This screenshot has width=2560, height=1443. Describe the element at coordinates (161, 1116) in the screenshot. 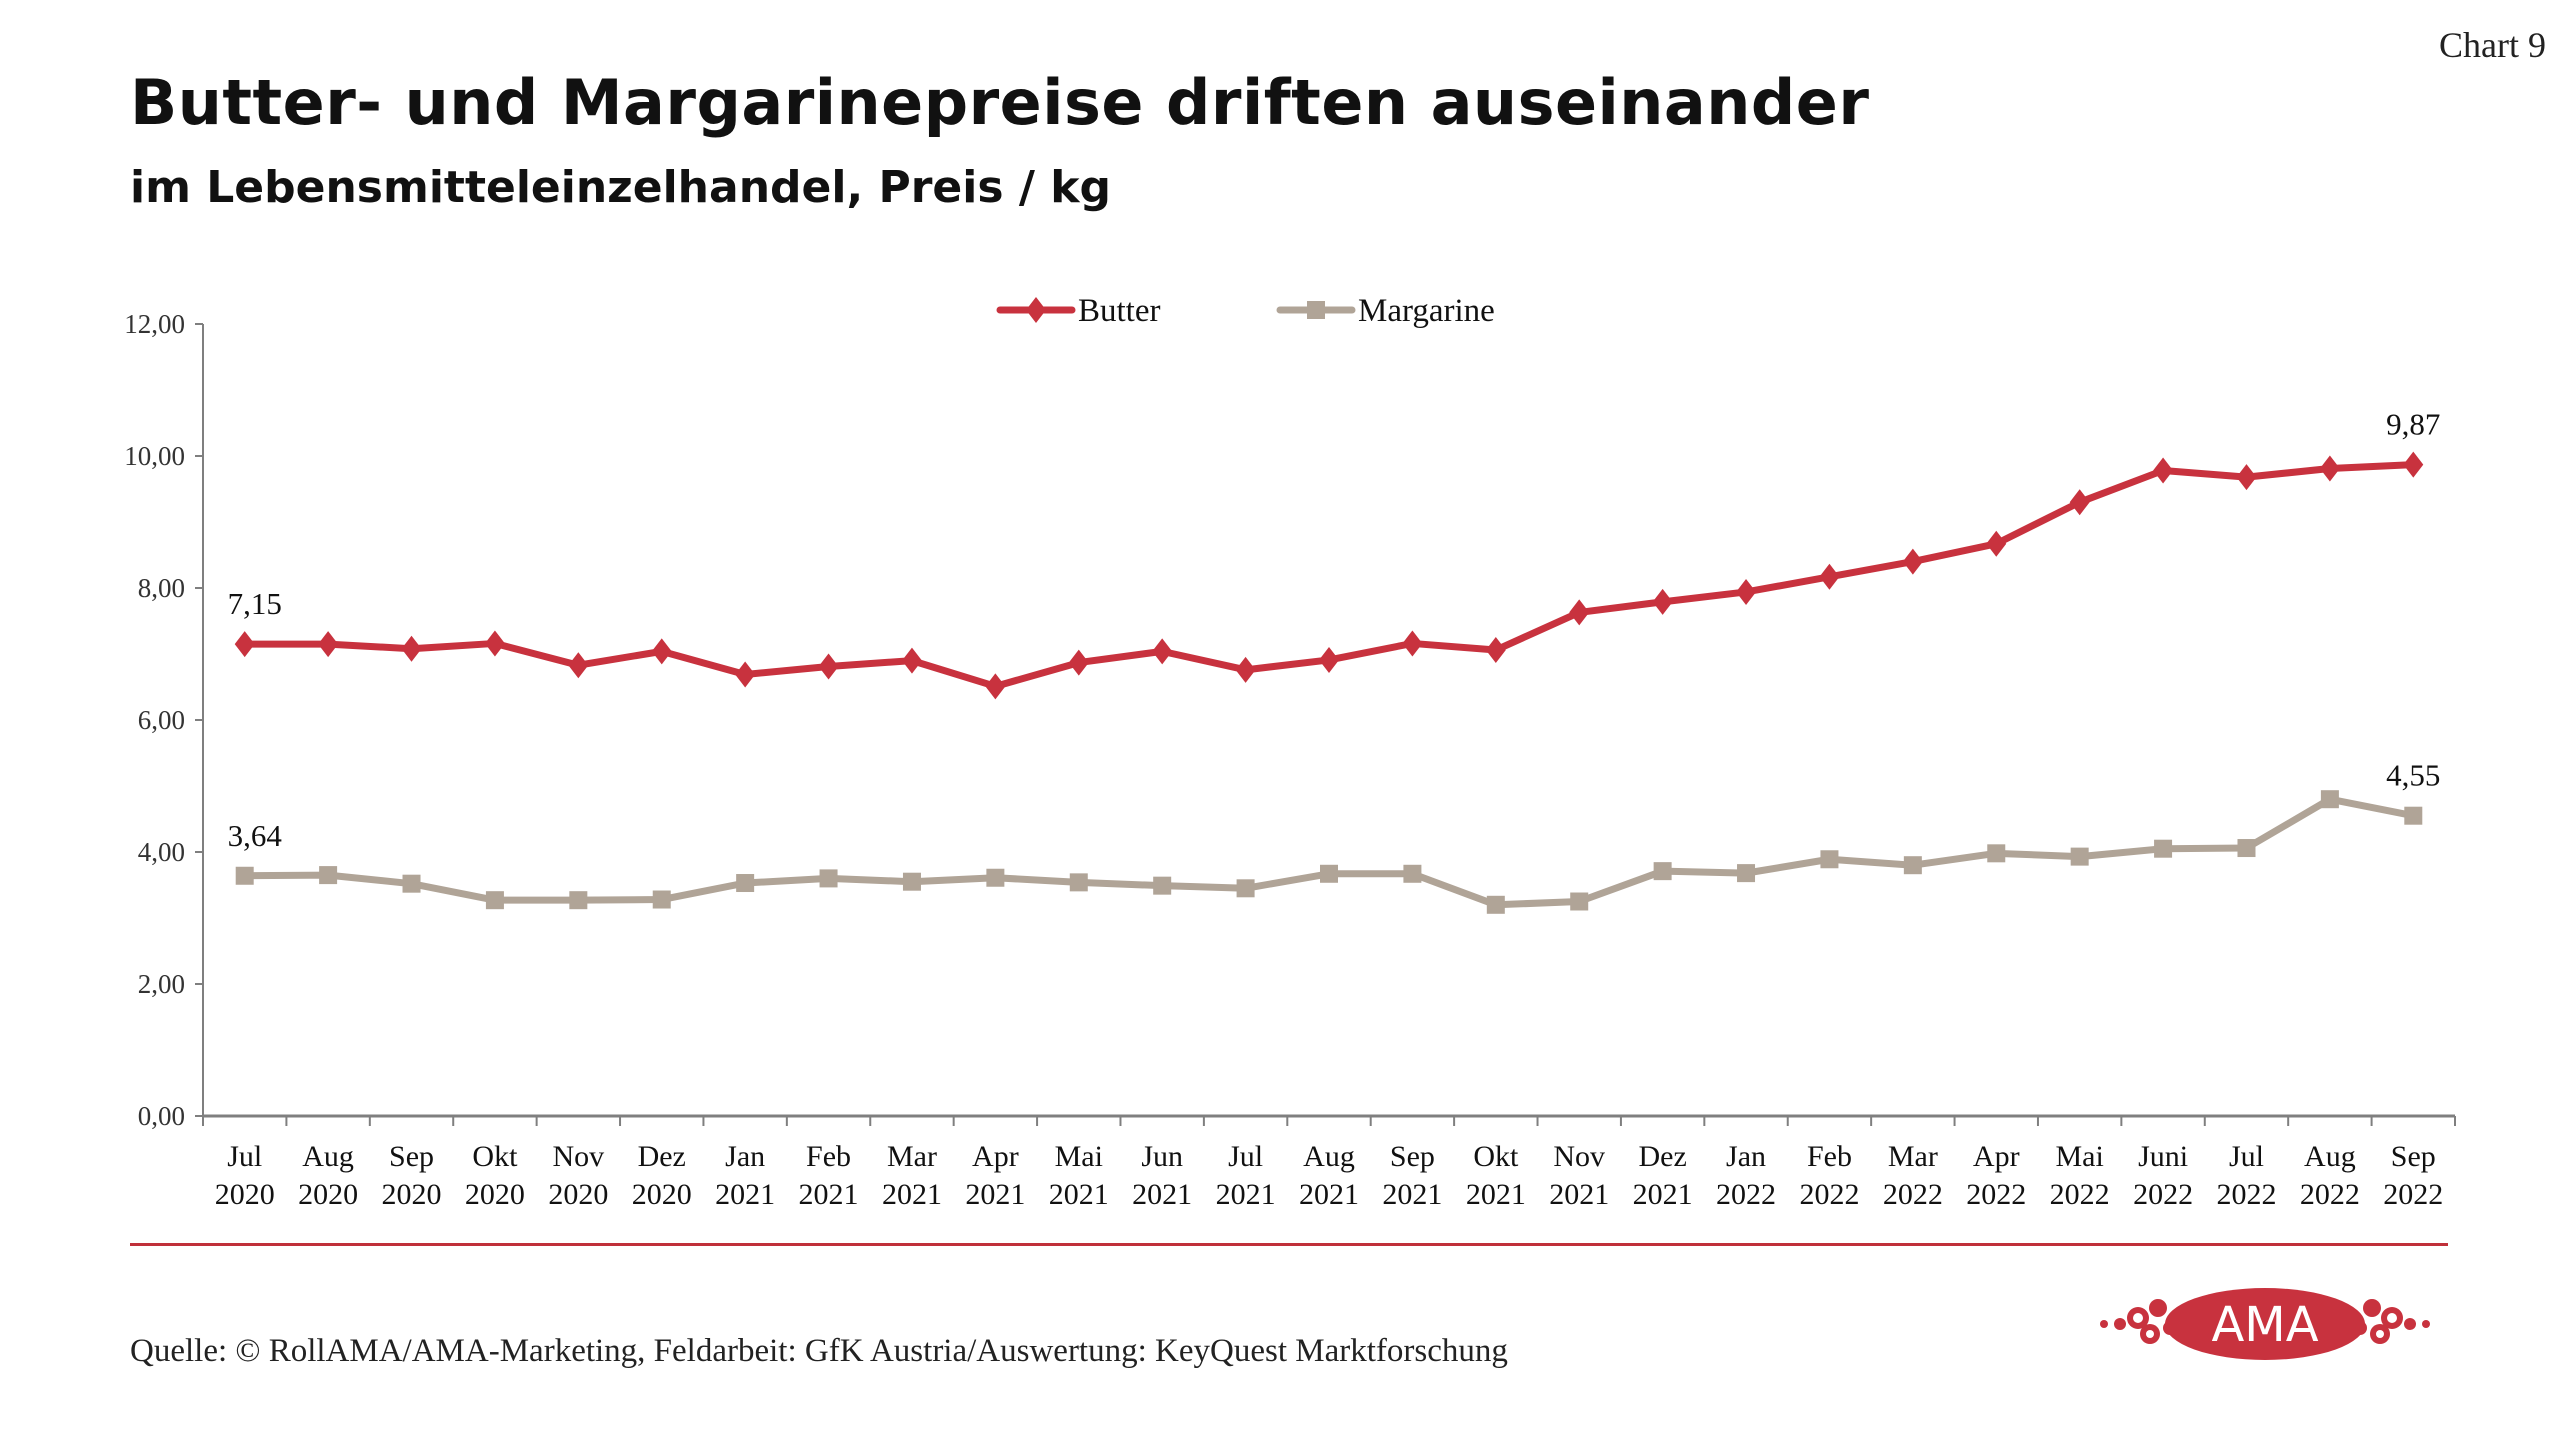

I see `y-tick-label: 0,00` at that location.